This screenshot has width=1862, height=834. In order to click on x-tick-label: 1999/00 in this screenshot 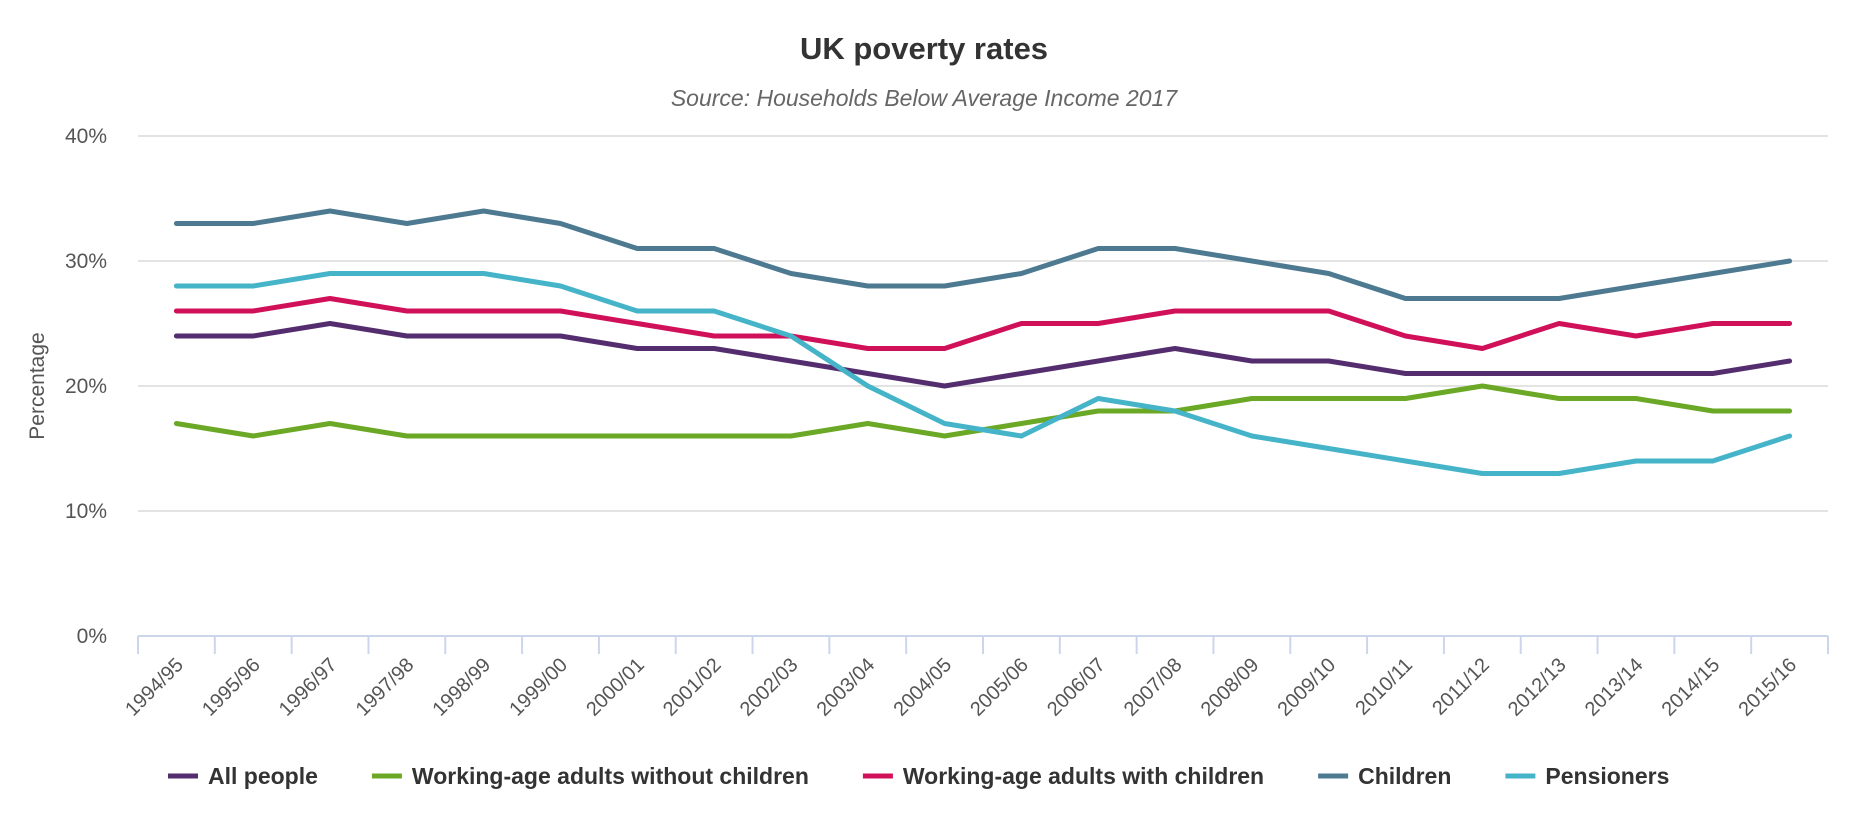, I will do `click(538, 687)`.